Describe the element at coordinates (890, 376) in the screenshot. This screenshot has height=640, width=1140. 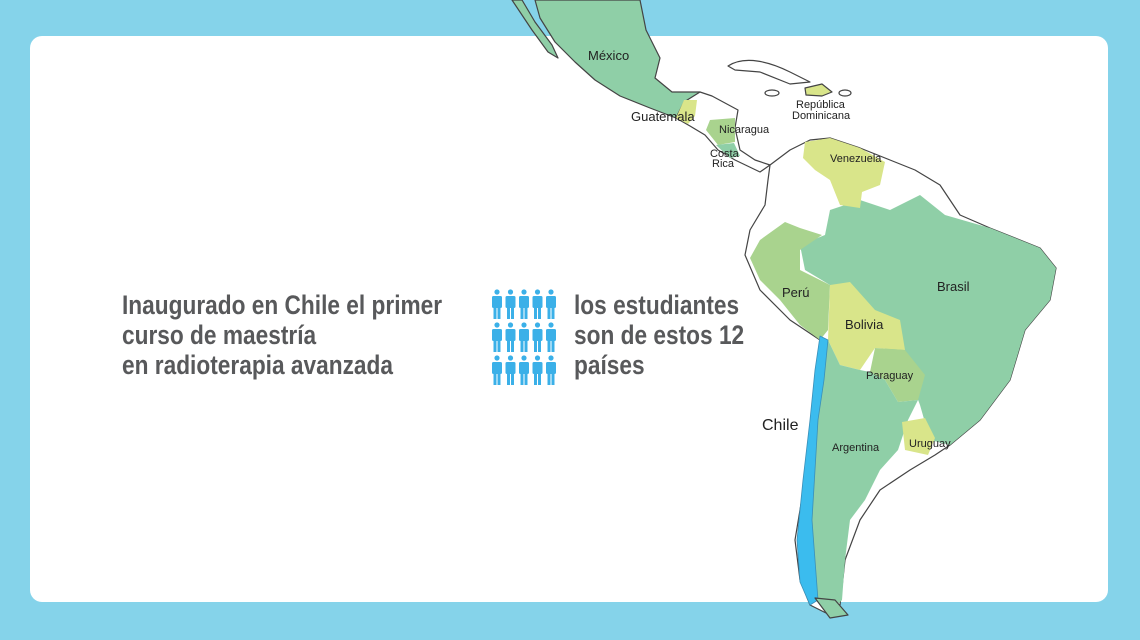
I see `label-paraguay: Paraguay` at that location.